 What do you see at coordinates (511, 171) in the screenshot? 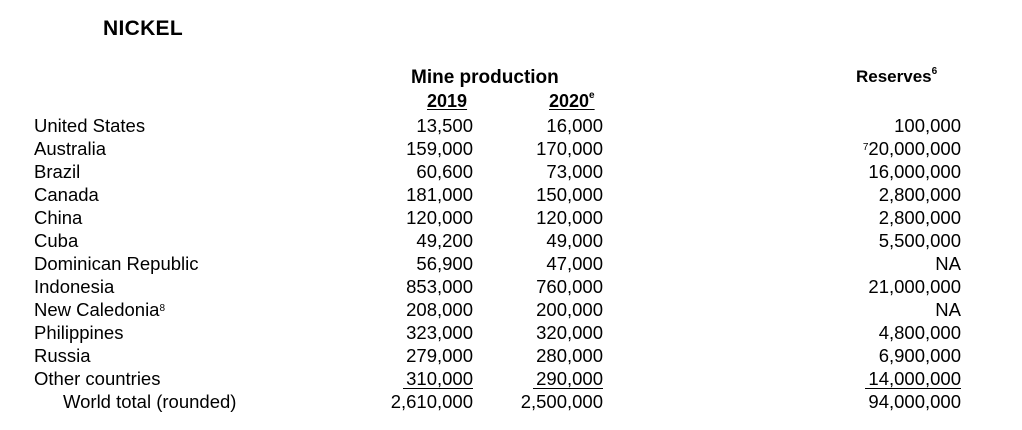
I see `table-row: Brazil 60,600 73,000 16,000,000` at bounding box center [511, 171].